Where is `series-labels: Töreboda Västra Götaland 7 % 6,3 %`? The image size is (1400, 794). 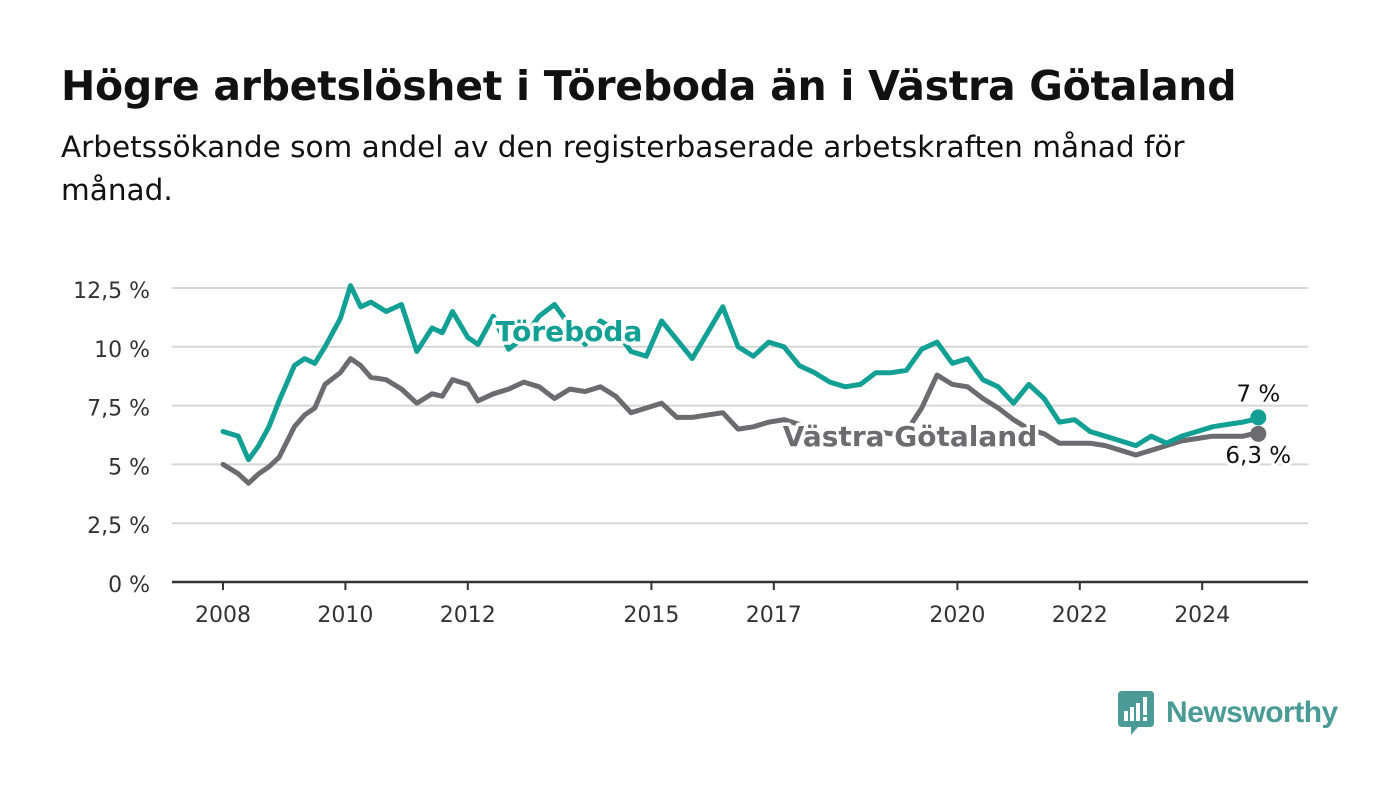
series-labels: Töreboda Västra Götaland 7 % 6,3 % is located at coordinates (893, 392).